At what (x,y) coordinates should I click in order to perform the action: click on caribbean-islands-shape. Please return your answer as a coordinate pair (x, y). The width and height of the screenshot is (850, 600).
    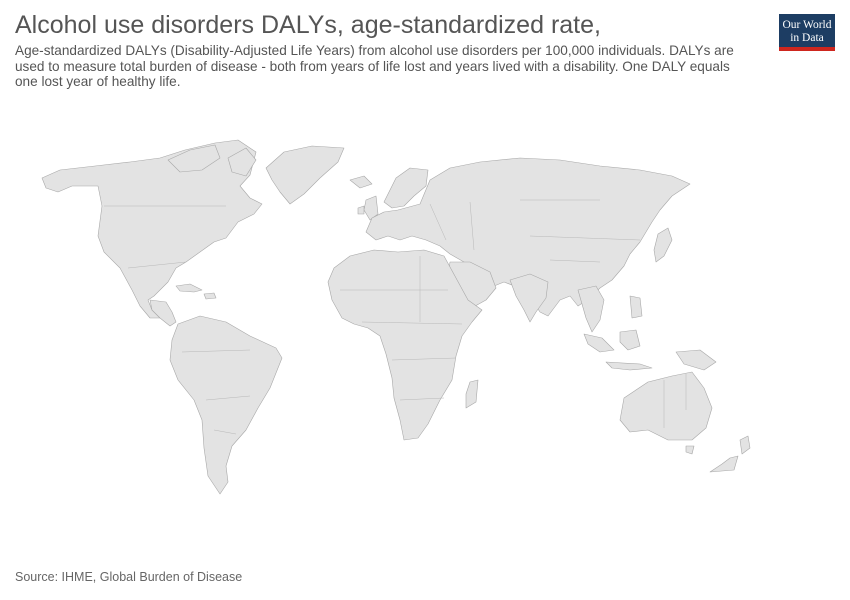
    Looking at the image, I should click on (196, 291).